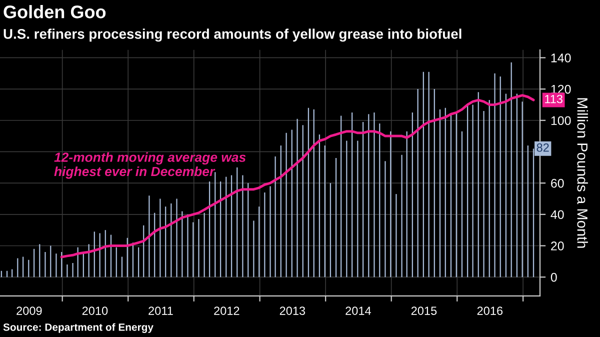 This screenshot has height=337, width=600. What do you see at coordinates (55, 11) in the screenshot?
I see `chart-title: Golden Goo` at bounding box center [55, 11].